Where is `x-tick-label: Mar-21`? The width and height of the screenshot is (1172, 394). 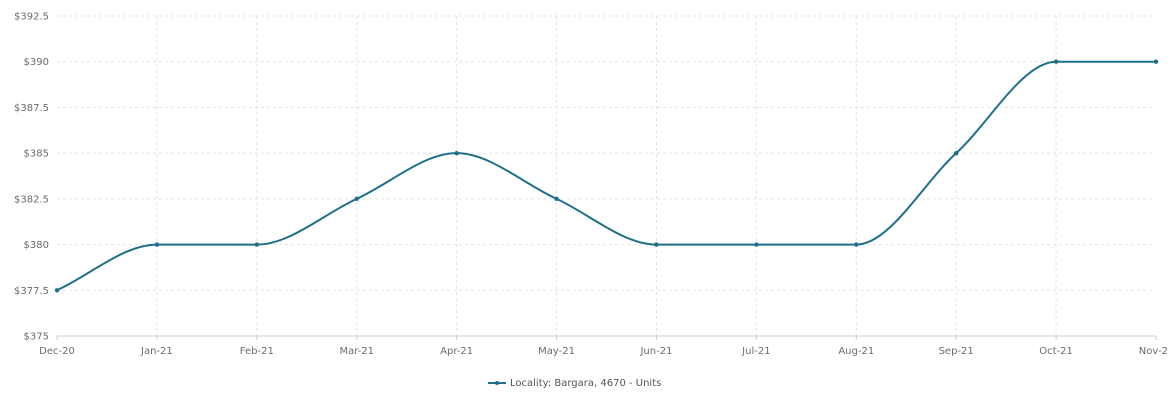 x-tick-label: Mar-21 is located at coordinates (356, 351).